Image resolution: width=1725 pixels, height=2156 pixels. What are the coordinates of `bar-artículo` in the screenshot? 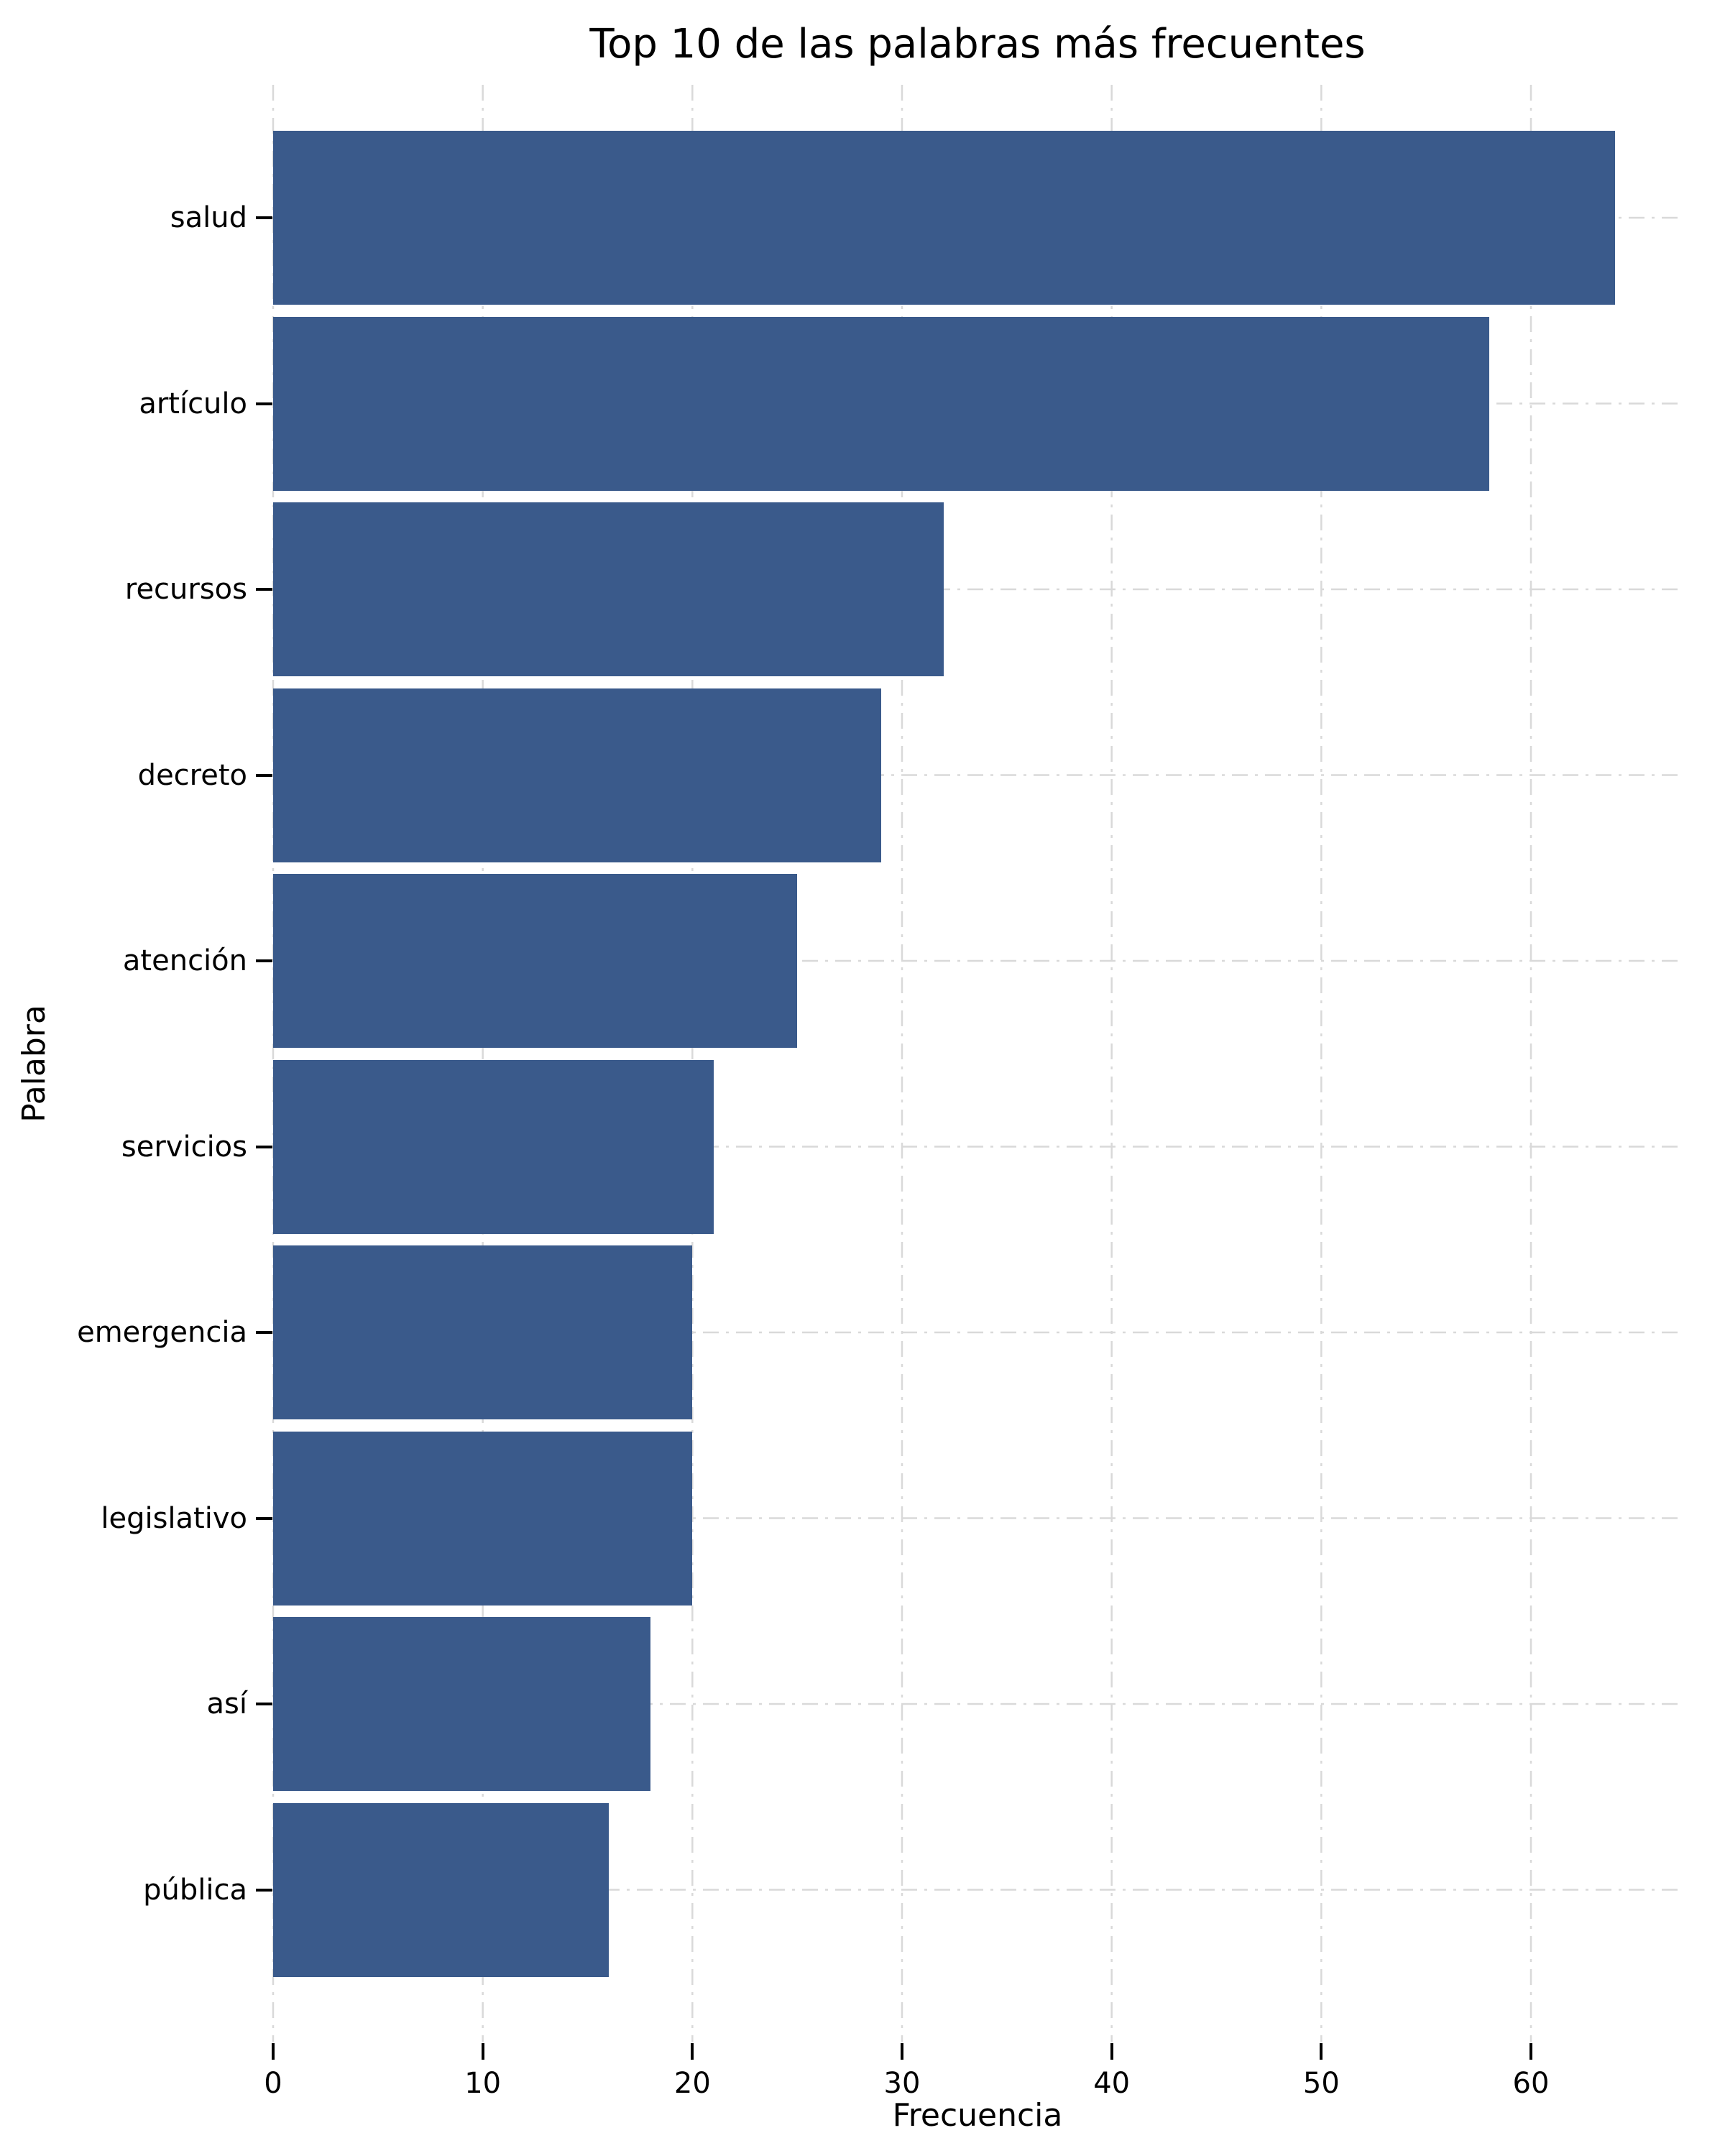 It's located at (881, 404).